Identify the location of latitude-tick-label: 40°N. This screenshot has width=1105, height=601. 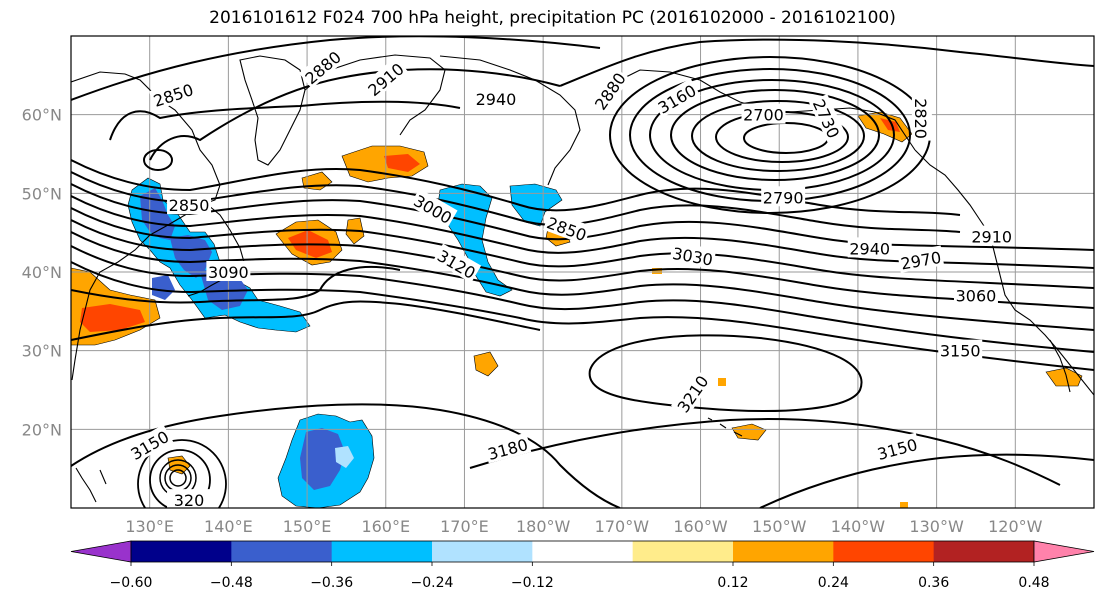
(42, 272).